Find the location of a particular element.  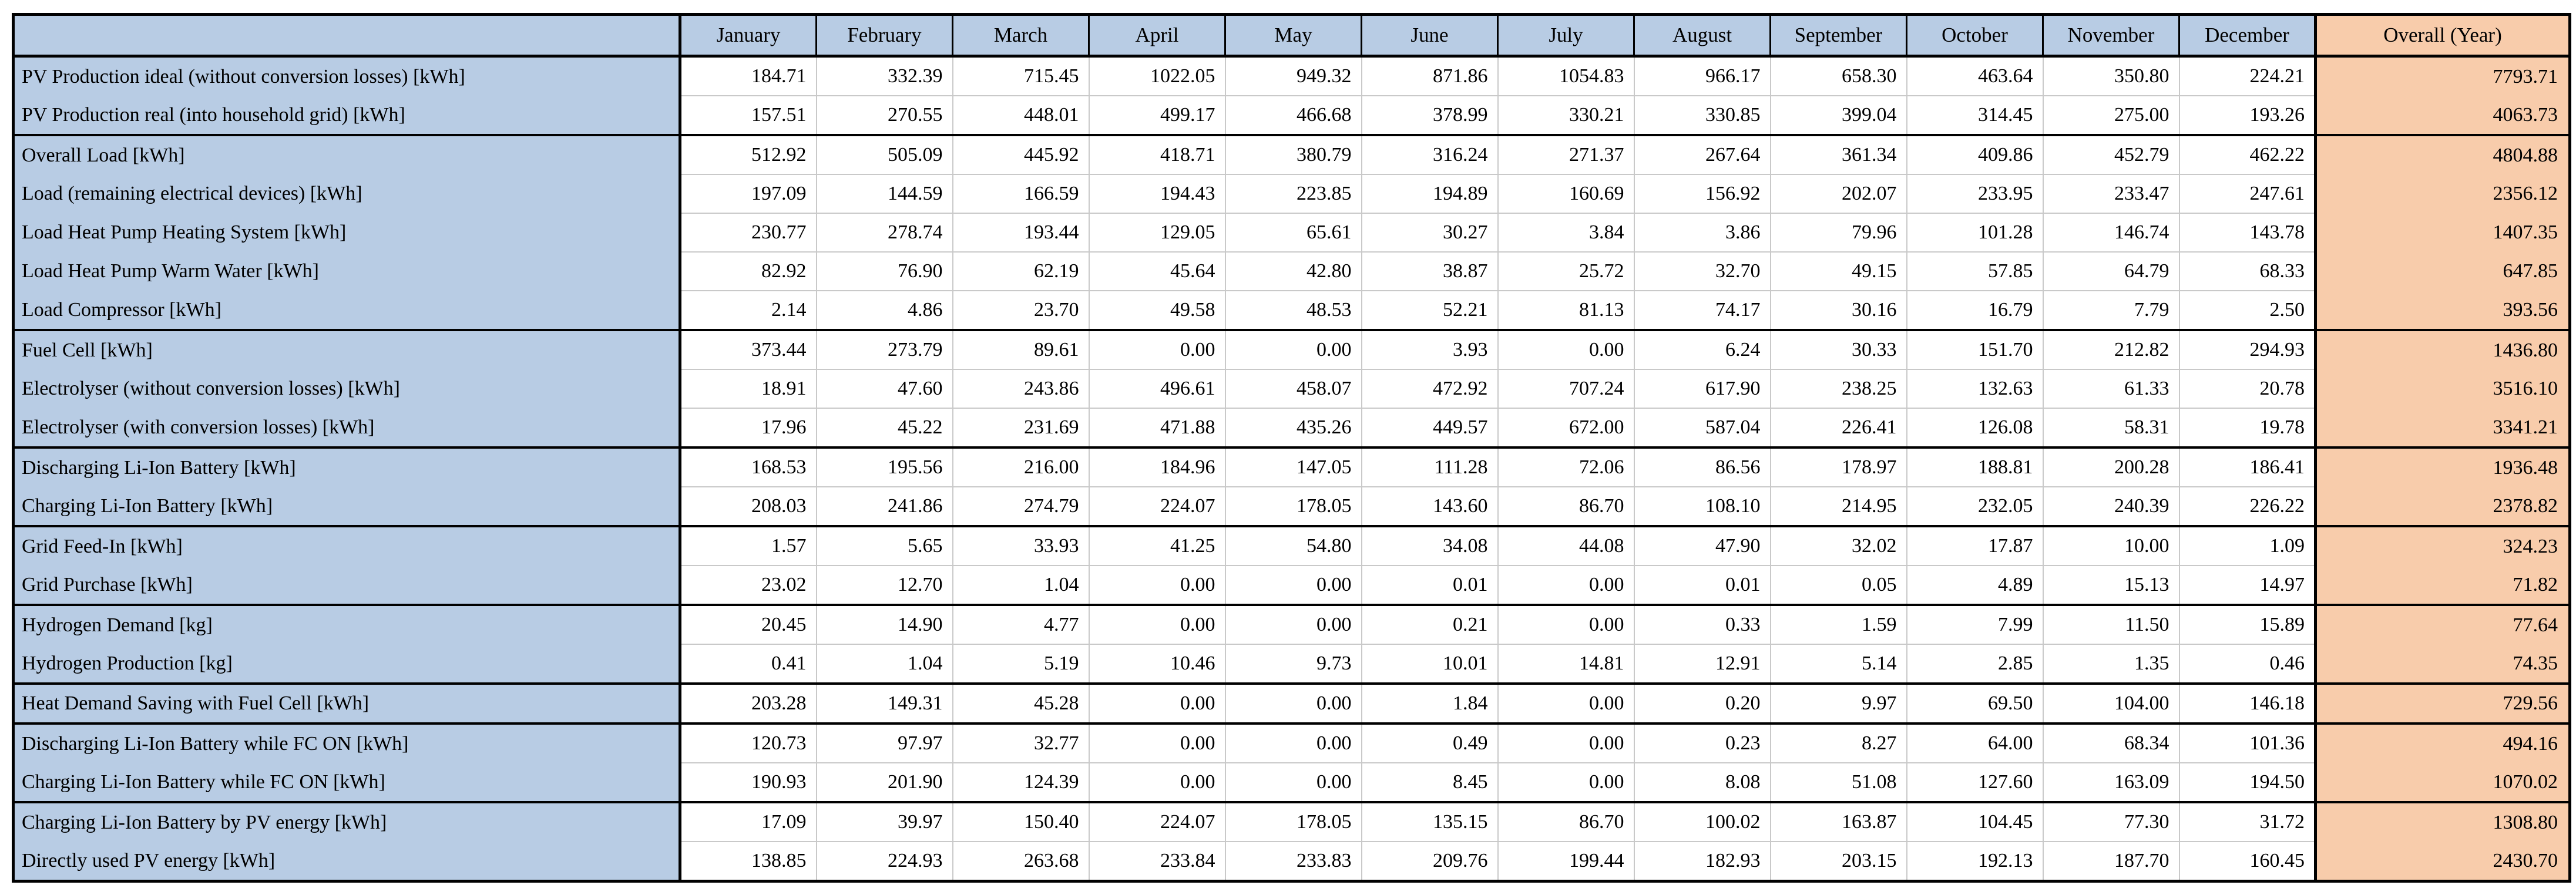

value-cell: 10.46 is located at coordinates (1156, 664).